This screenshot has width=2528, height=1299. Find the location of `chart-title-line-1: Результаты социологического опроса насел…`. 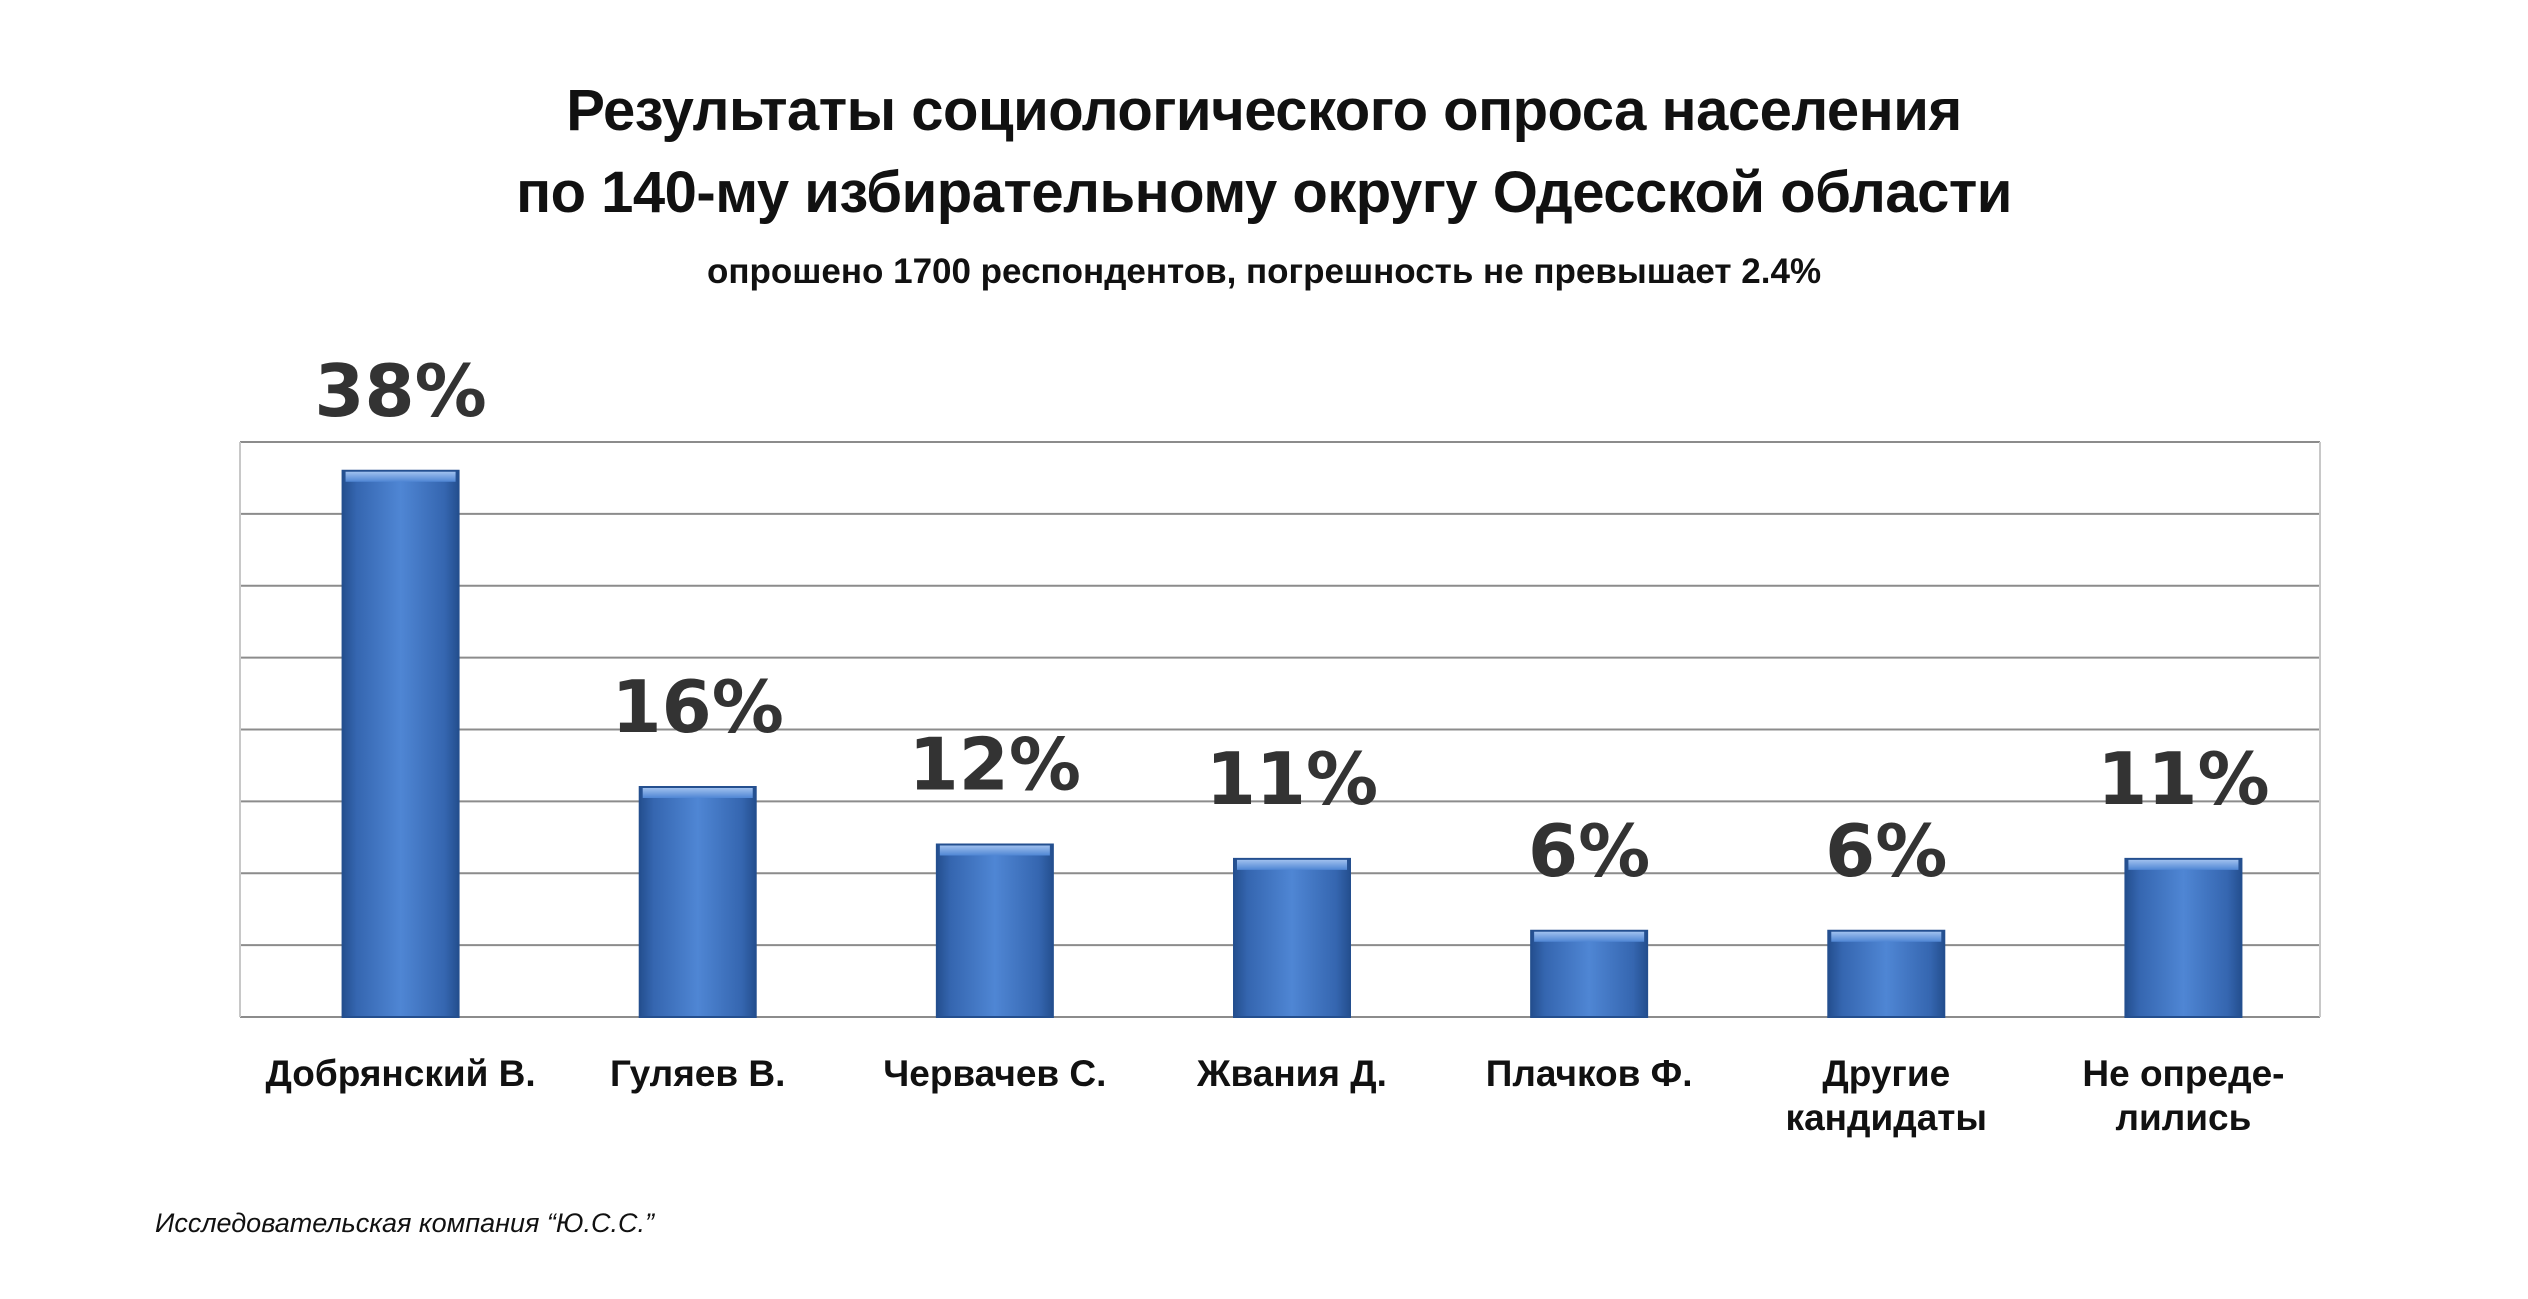

chart-title-line-1: Результаты социологического опроса насел… is located at coordinates (1264, 110).